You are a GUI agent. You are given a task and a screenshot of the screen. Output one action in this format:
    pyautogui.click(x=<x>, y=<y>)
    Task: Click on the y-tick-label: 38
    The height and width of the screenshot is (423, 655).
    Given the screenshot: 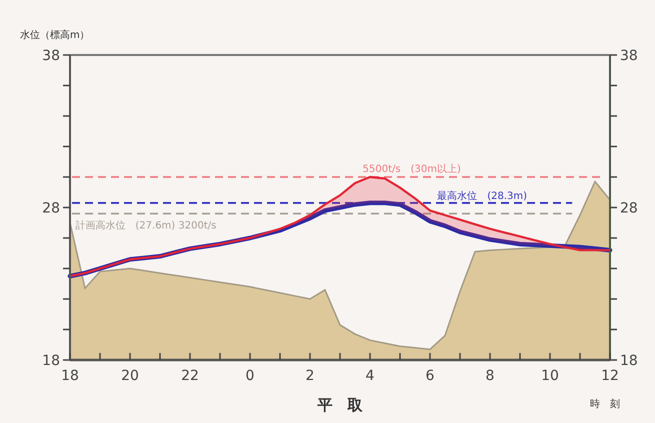 What is the action you would take?
    pyautogui.click(x=51, y=56)
    